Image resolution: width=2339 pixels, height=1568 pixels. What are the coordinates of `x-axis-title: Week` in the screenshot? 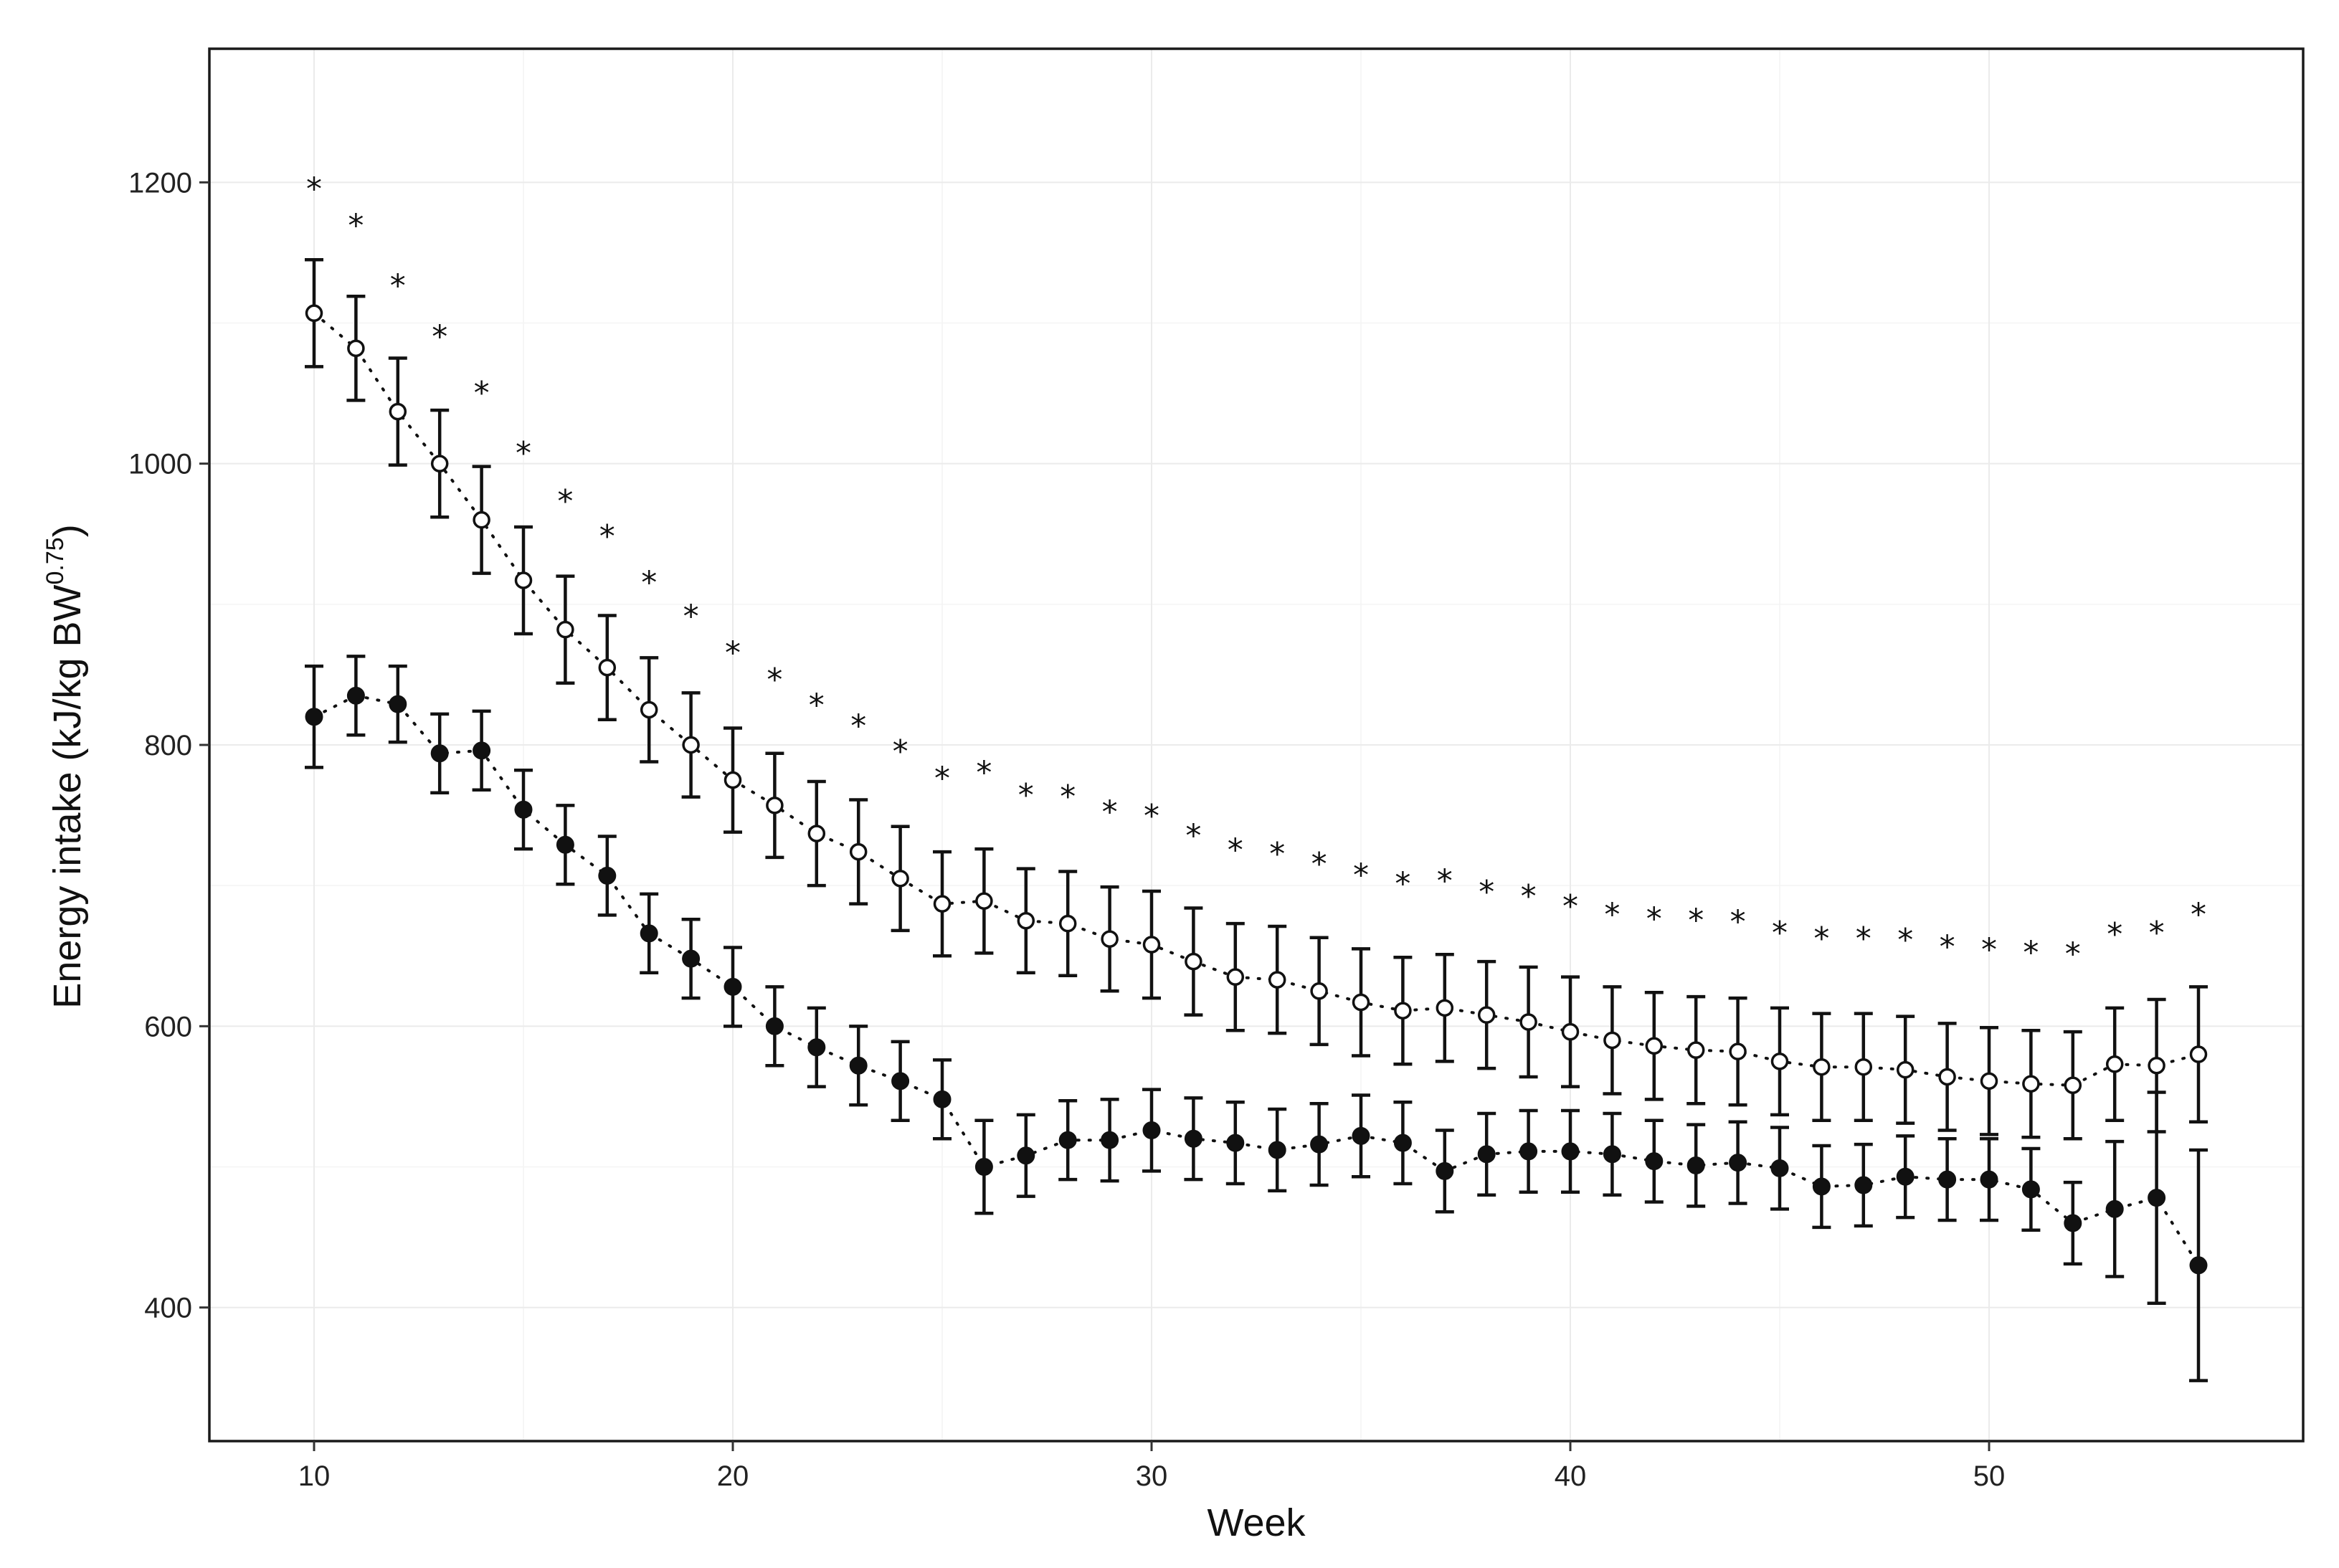 It's located at (1257, 1522).